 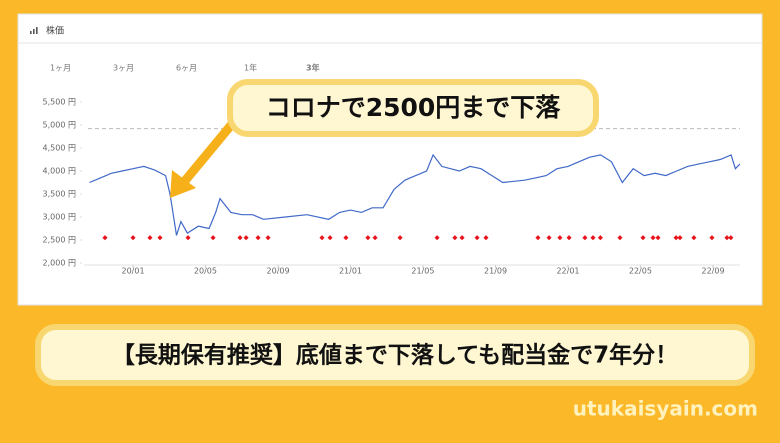 I want to click on banner-text: 【長期保有推奨】底値まで下落しても配当金で7年分！, so click(x=395, y=355).